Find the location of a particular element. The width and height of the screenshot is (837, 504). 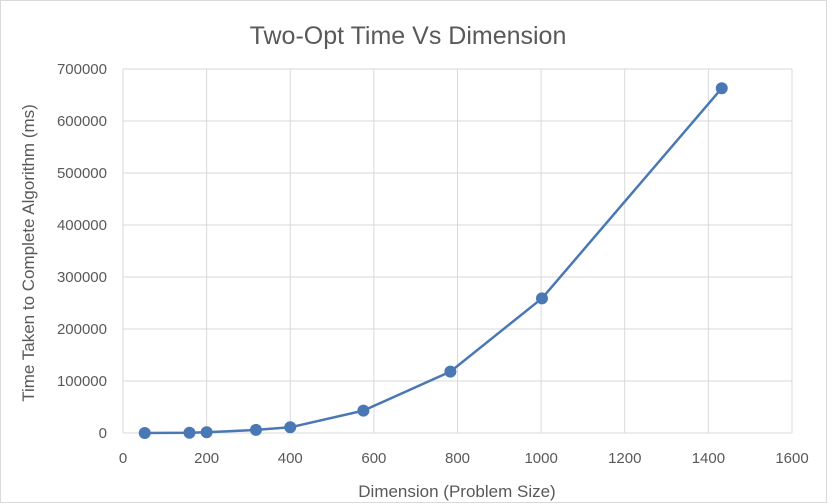

x-axis-label: Dimension (Problem Size) is located at coordinates (456, 491).